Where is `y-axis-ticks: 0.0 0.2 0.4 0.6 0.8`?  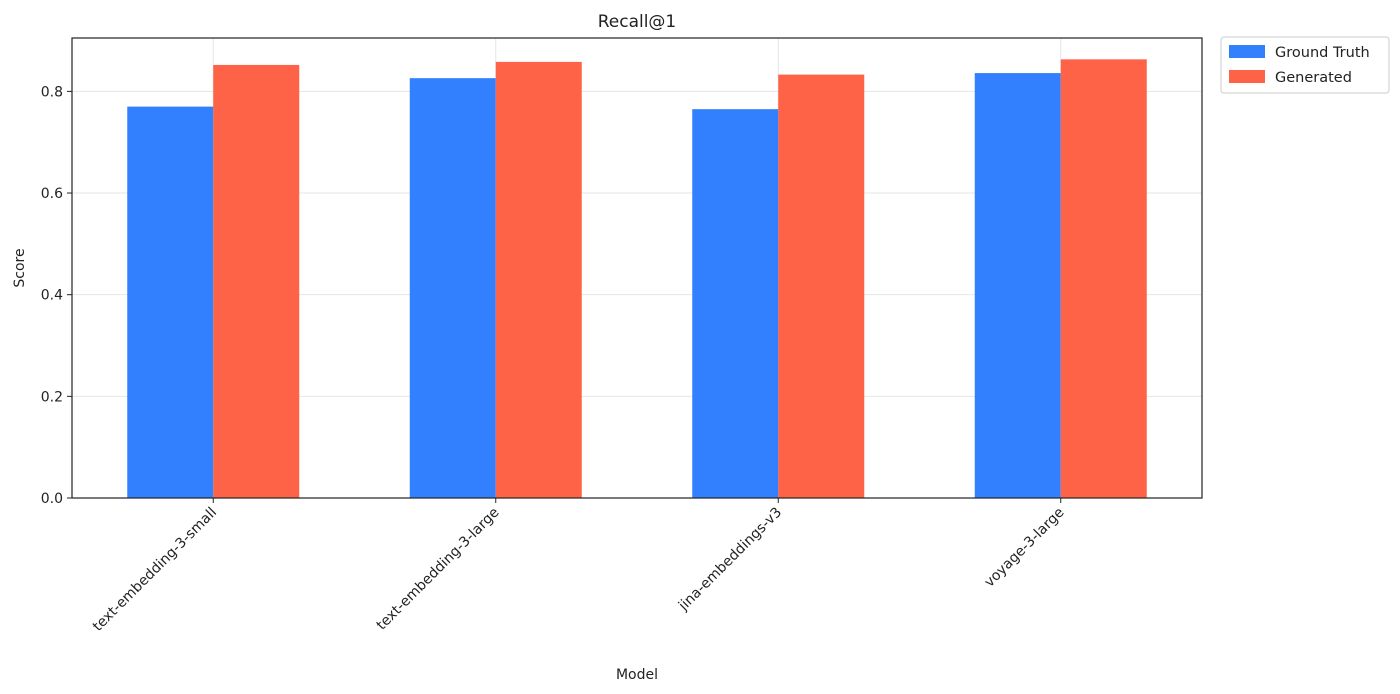
y-axis-ticks: 0.0 0.2 0.4 0.6 0.8 is located at coordinates (56, 295).